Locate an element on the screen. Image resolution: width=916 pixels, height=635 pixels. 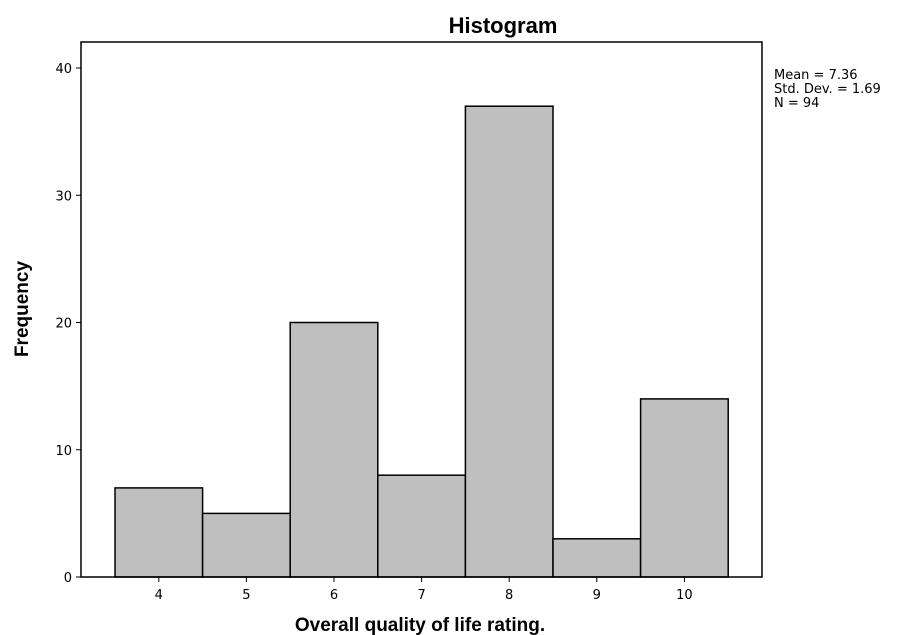
x-tick-label: 4 is located at coordinates (159, 595).